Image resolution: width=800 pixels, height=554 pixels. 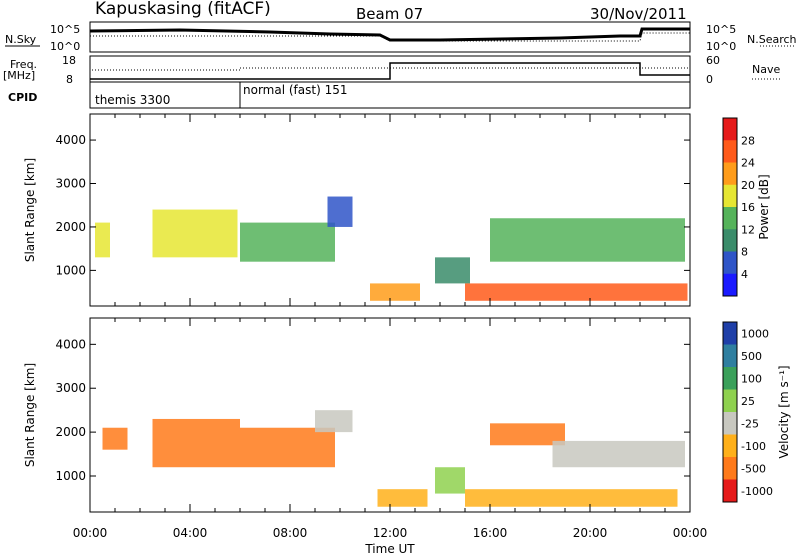 What do you see at coordinates (721, 29) in the screenshot?
I see `nsearch-tick-high: 10^5` at bounding box center [721, 29].